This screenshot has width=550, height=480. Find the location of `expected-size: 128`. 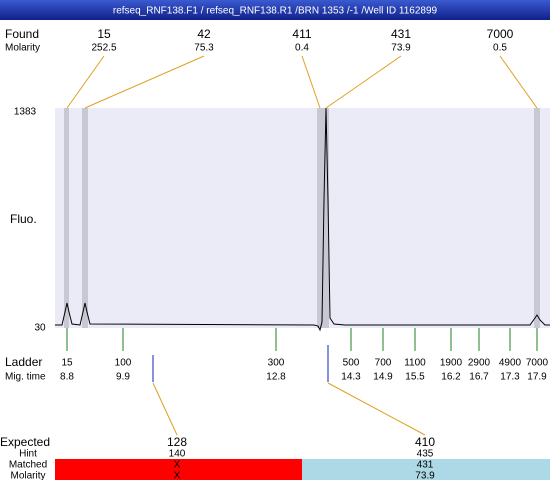

expected-size: 128 is located at coordinates (177, 442).